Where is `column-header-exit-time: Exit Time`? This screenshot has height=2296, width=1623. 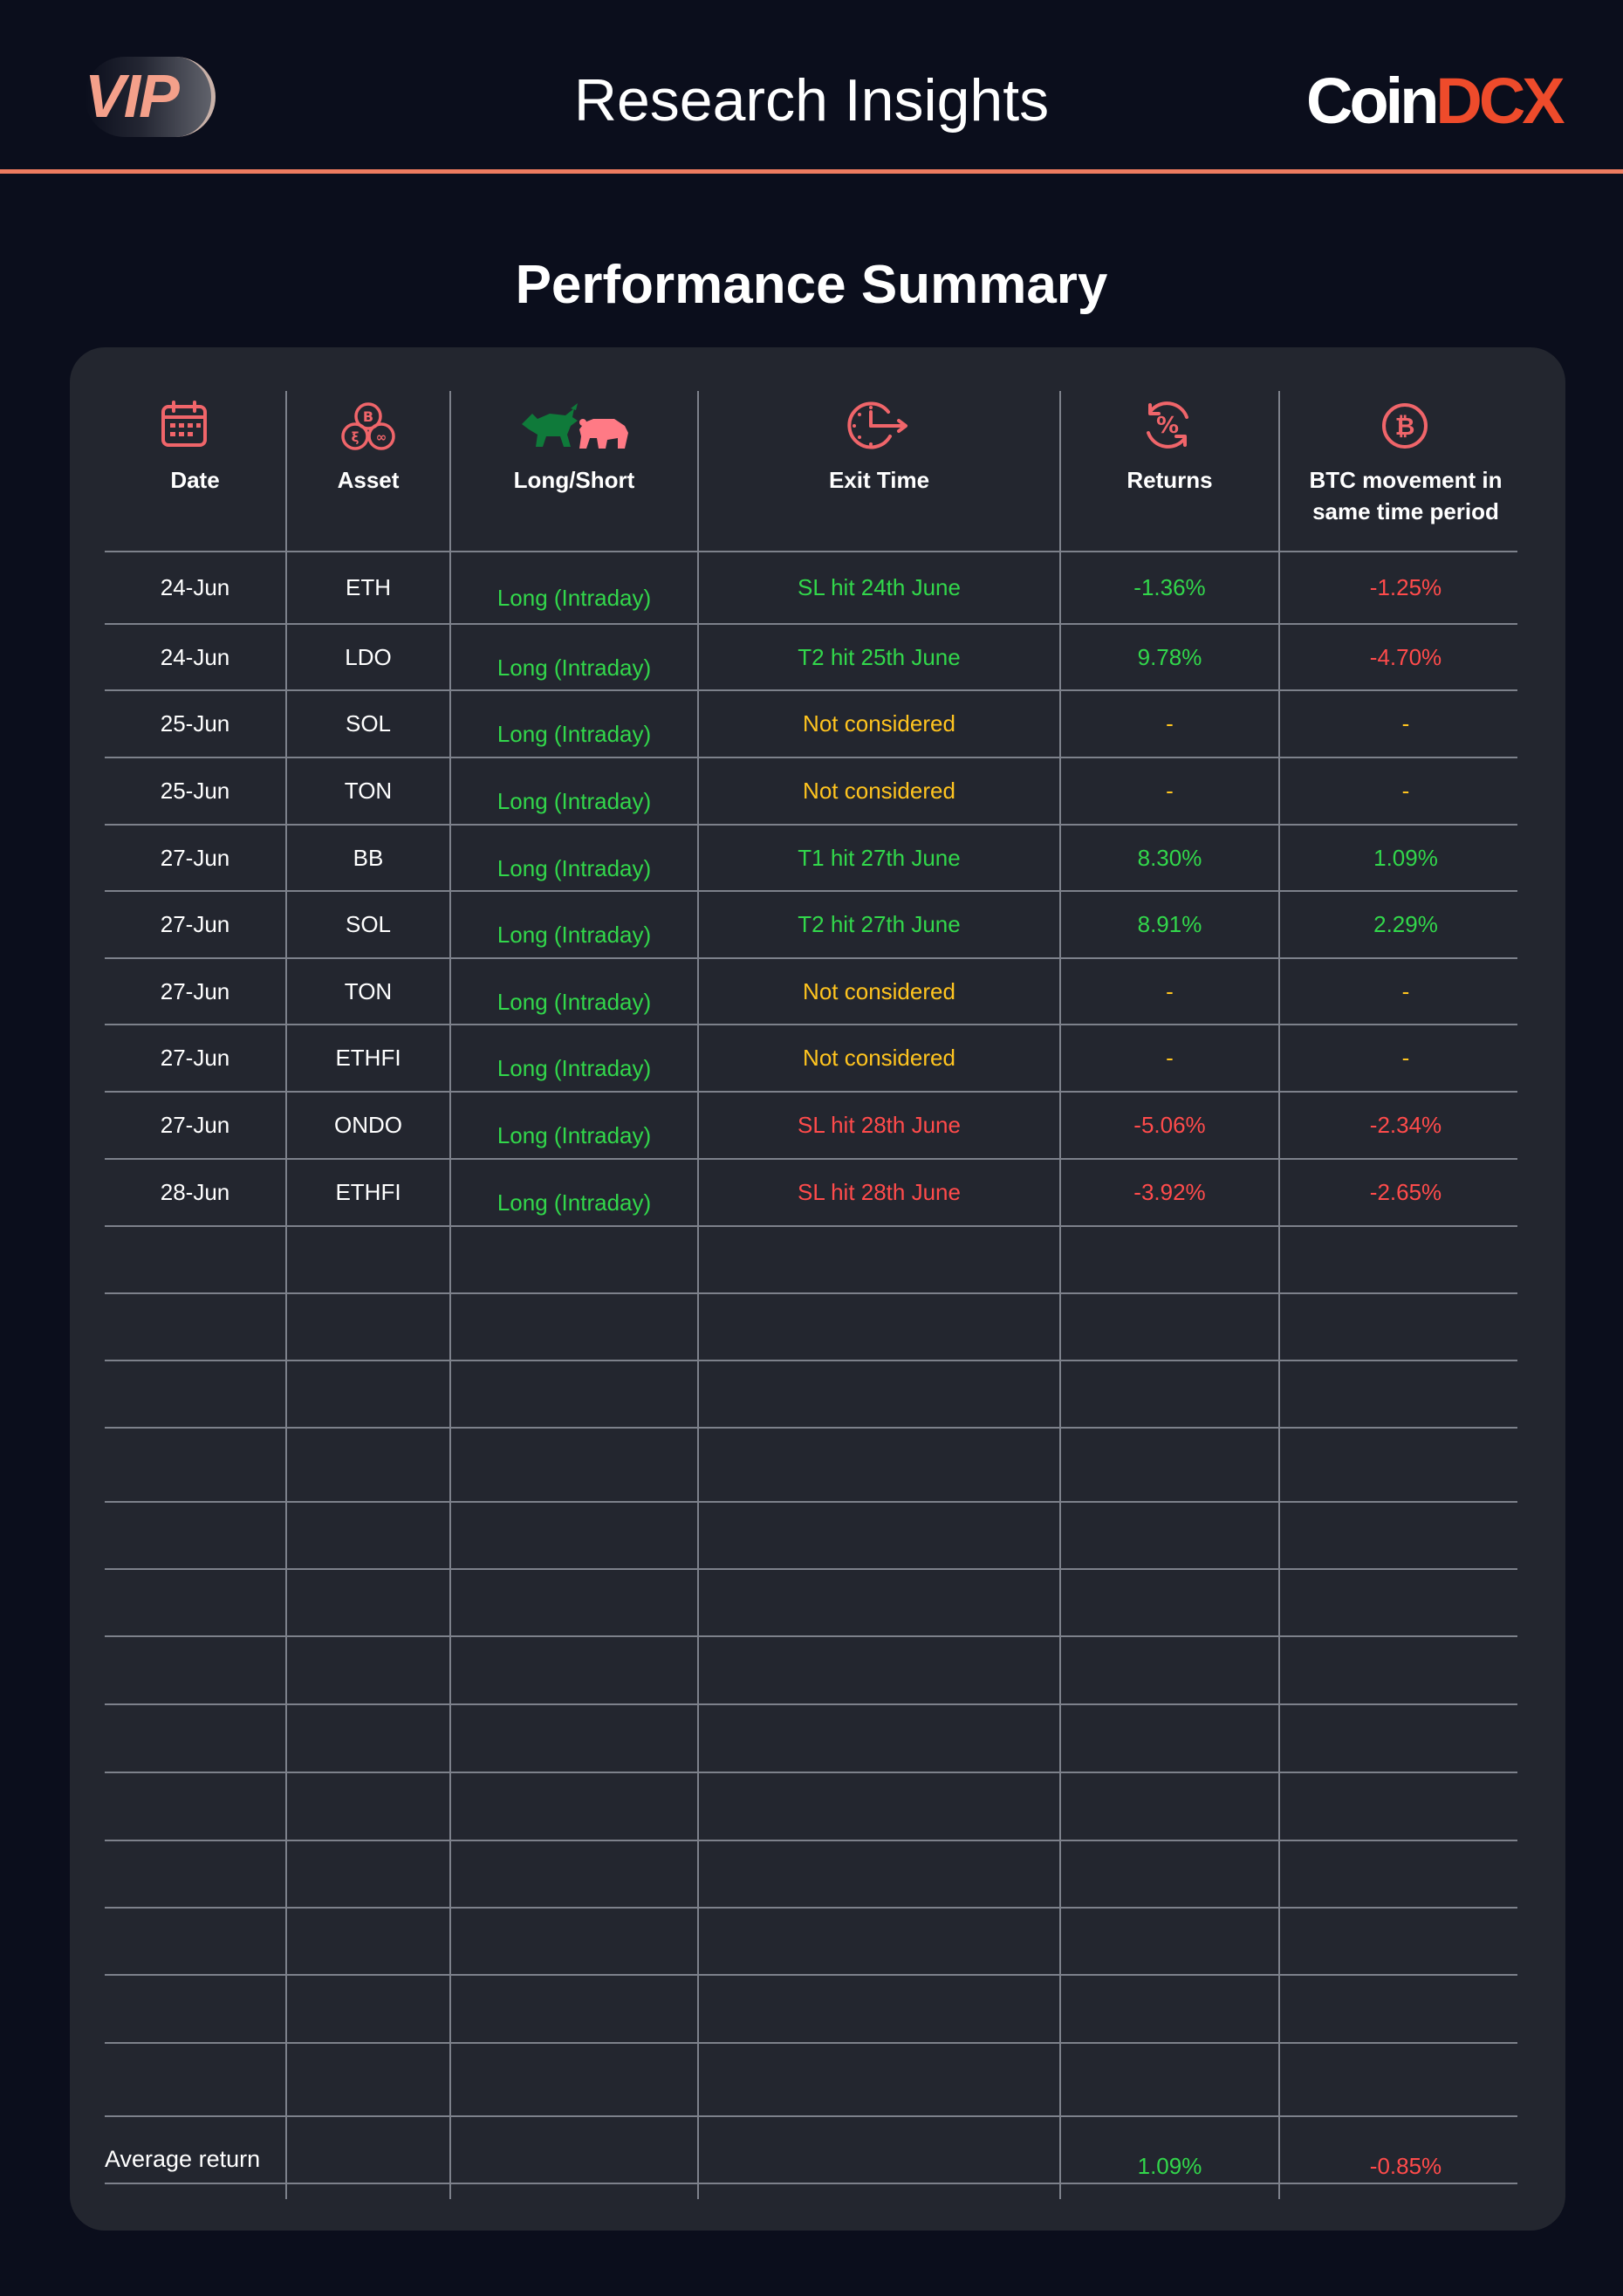 column-header-exit-time: Exit Time is located at coordinates (879, 480).